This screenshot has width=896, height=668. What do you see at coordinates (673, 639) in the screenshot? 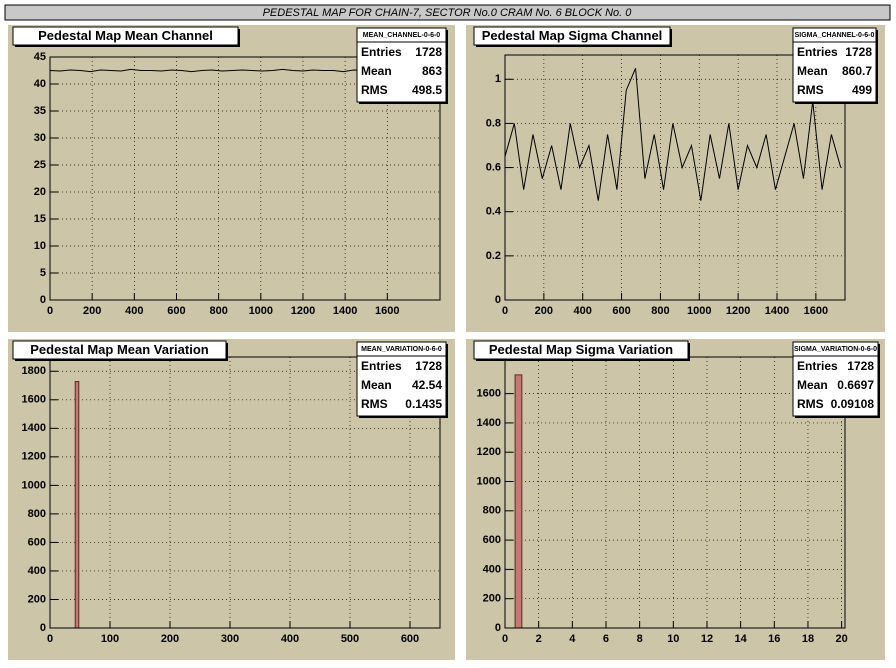
I see `x-tick-label: 10` at bounding box center [673, 639].